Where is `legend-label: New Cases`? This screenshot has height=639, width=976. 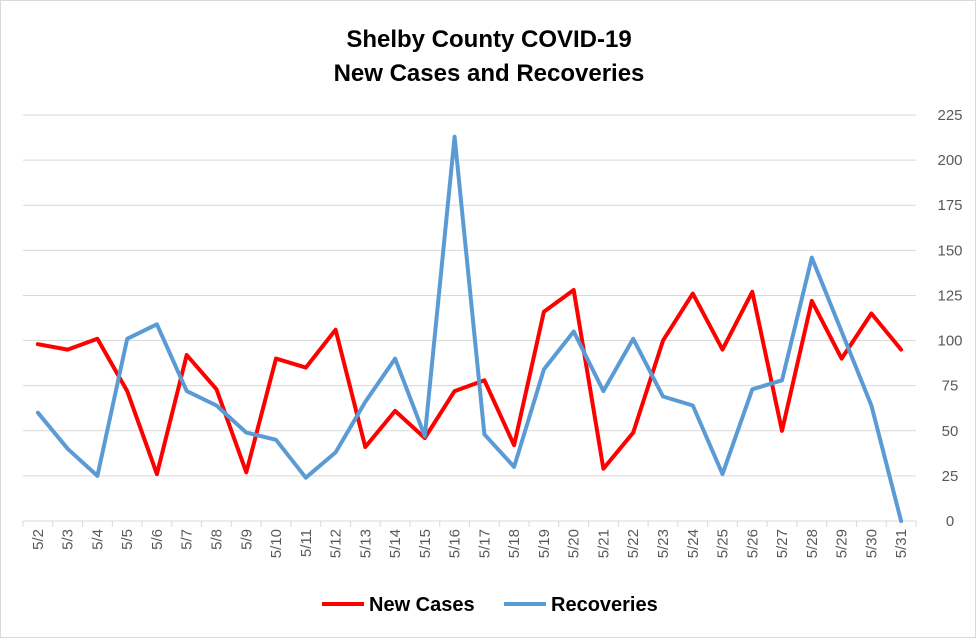 legend-label: New Cases is located at coordinates (422, 605).